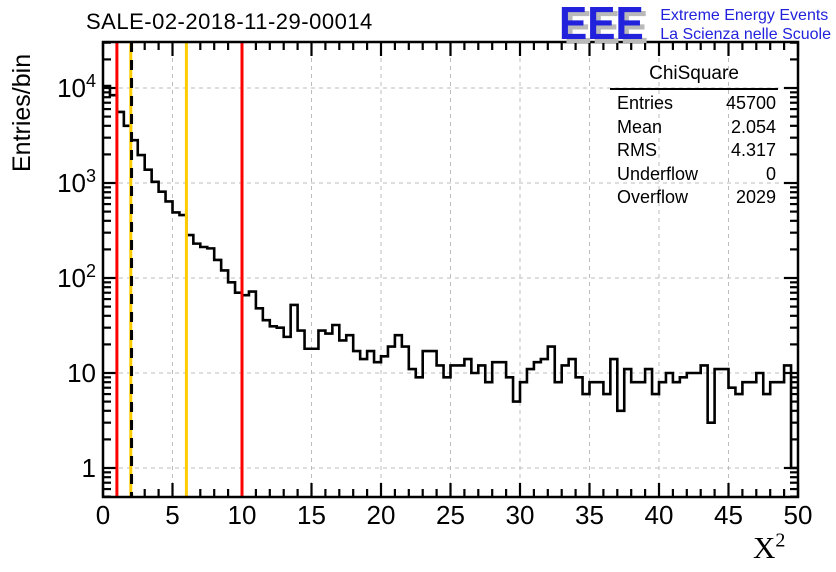 This screenshot has width=836, height=572. Describe the element at coordinates (753, 150) in the screenshot. I see `stats-value: 4.317` at that location.